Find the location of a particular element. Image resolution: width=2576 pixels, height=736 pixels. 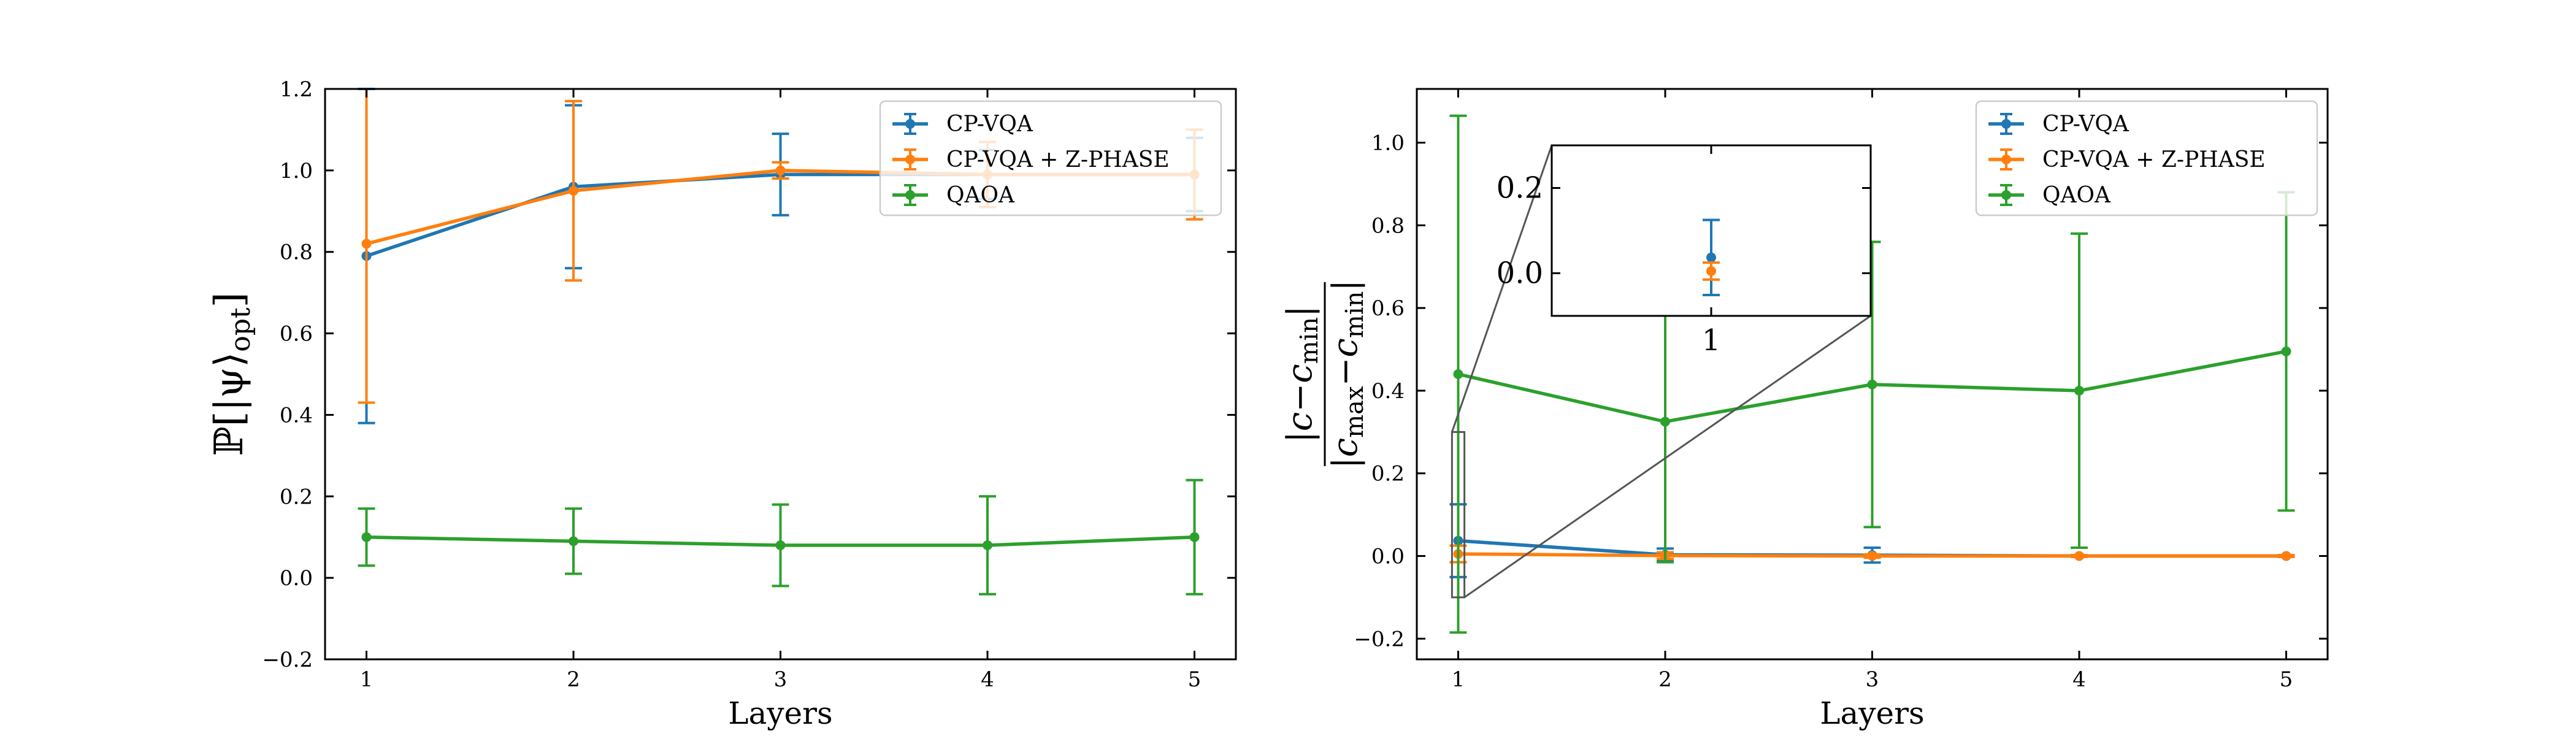

right-ylabel-den-sub1: max is located at coordinates (1355, 412).